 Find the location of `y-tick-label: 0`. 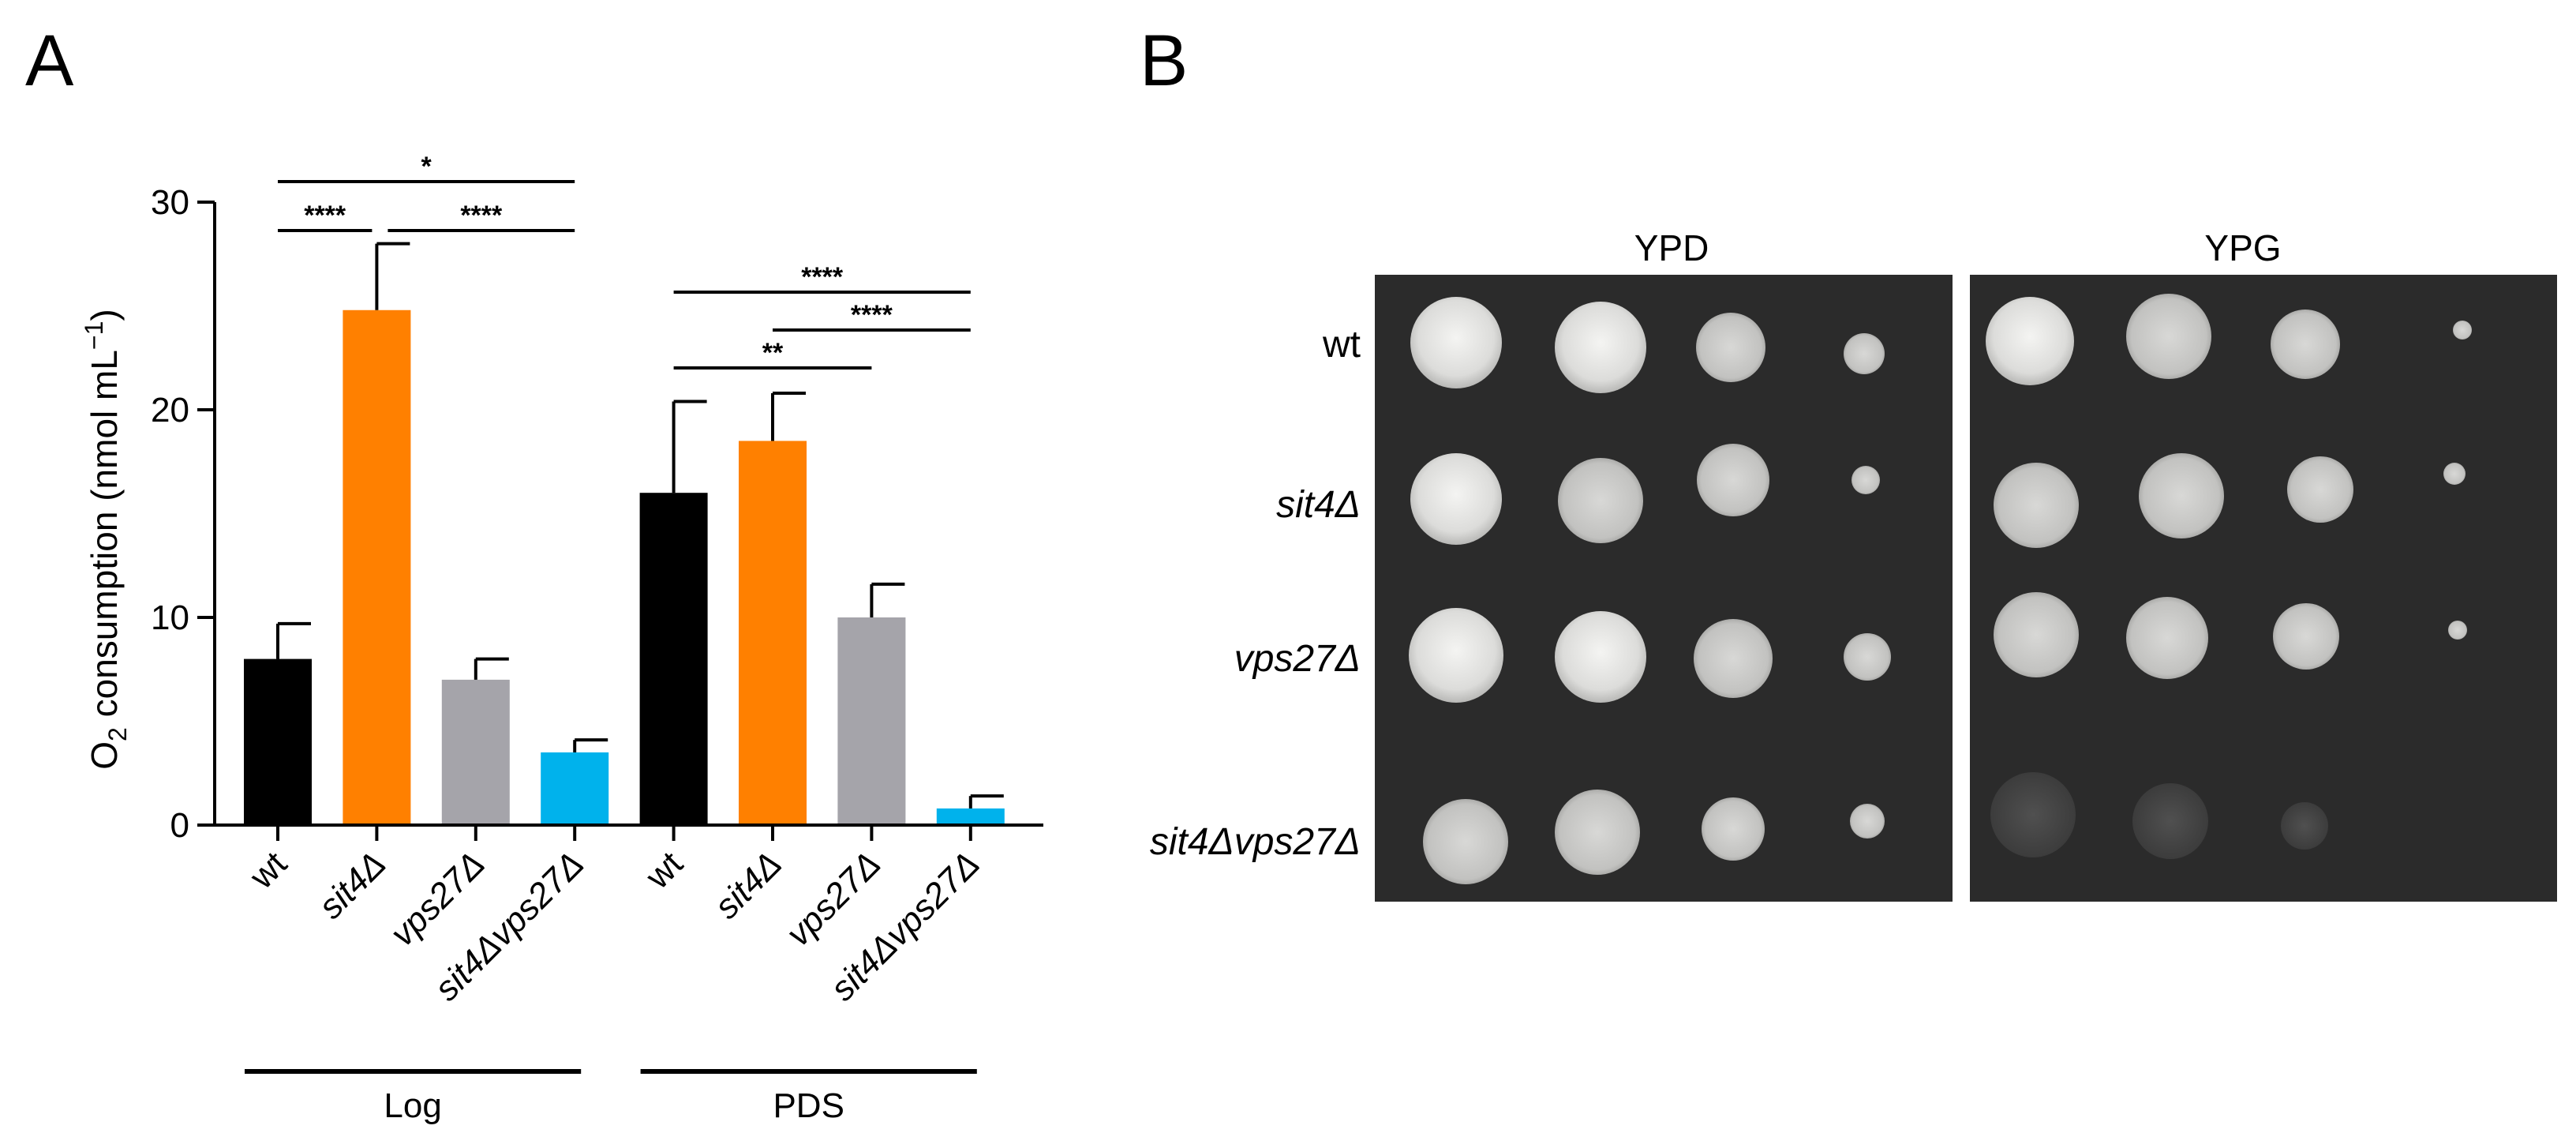

y-tick-label: 0 is located at coordinates (179, 825).